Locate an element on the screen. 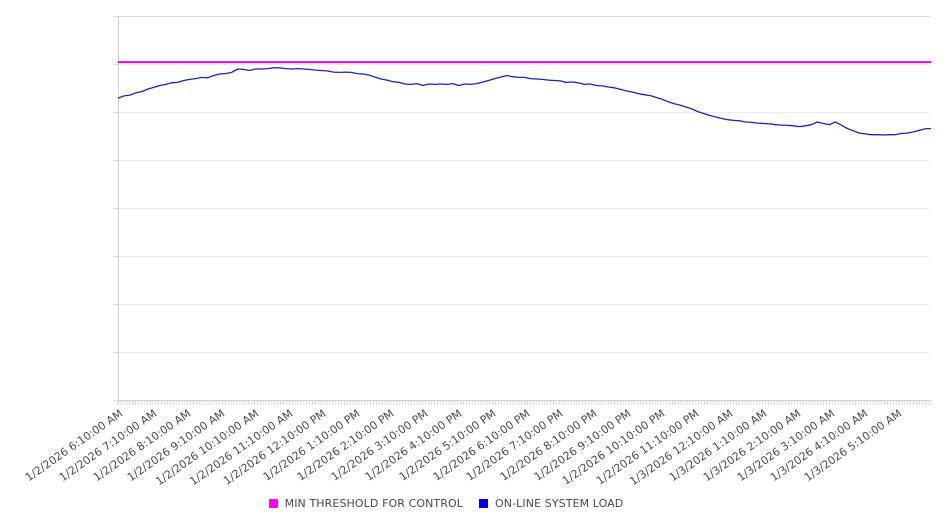 This screenshot has height=526, width=946. legend-swatch-min-threshold is located at coordinates (273, 503).